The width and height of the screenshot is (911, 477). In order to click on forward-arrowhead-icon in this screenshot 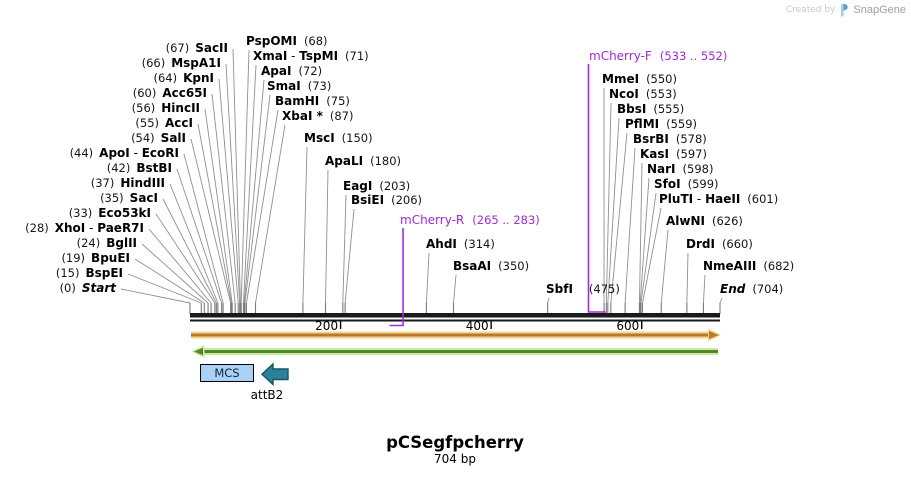, I will do `click(714, 335)`.